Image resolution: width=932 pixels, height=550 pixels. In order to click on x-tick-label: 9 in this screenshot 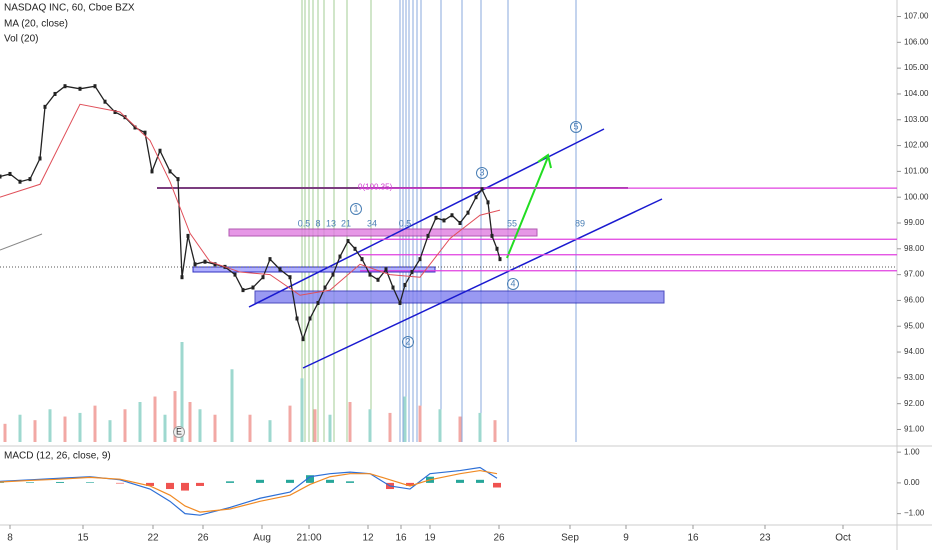, I will do `click(626, 538)`.